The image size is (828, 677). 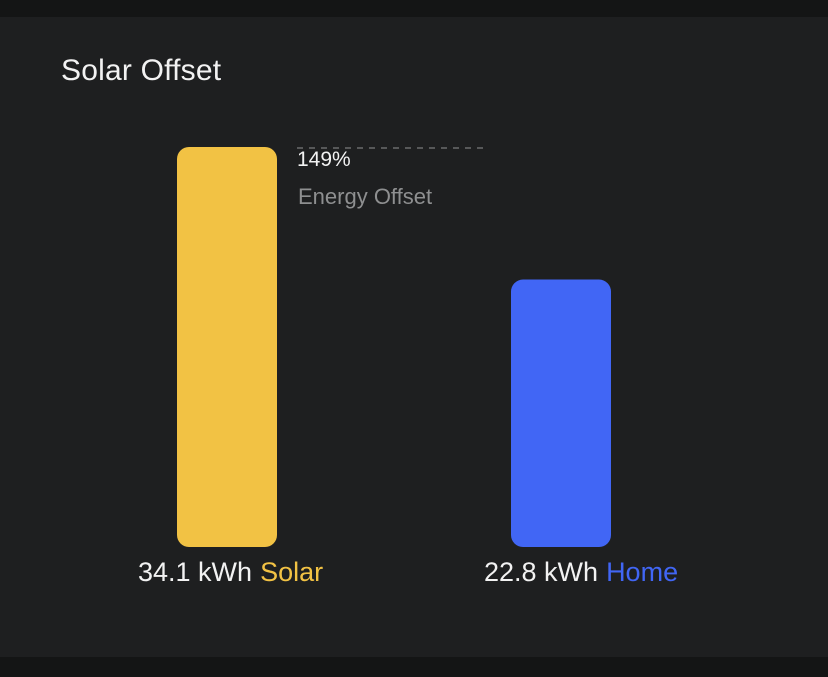 I want to click on offset-percentage: 149%, so click(x=324, y=159).